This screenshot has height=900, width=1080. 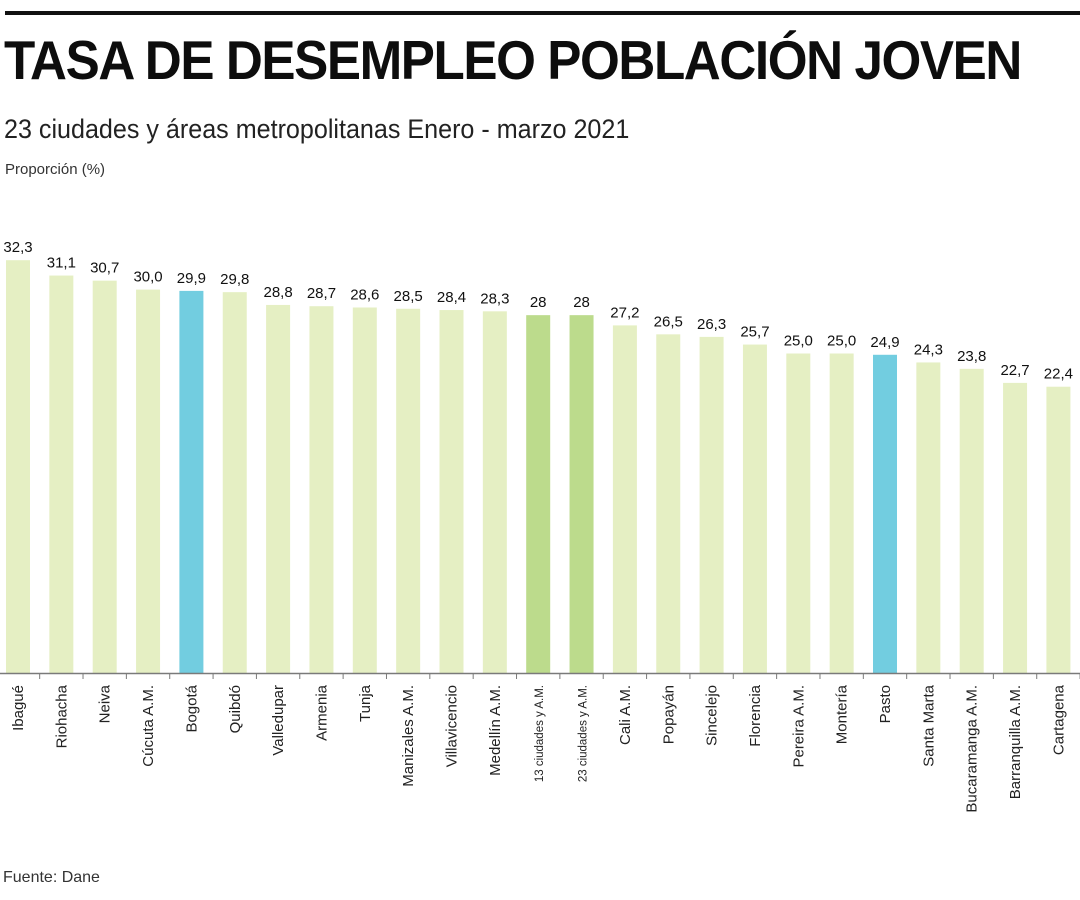 What do you see at coordinates (584, 733) in the screenshot?
I see `x-tick-label: 23 ciudades y A.M.` at bounding box center [584, 733].